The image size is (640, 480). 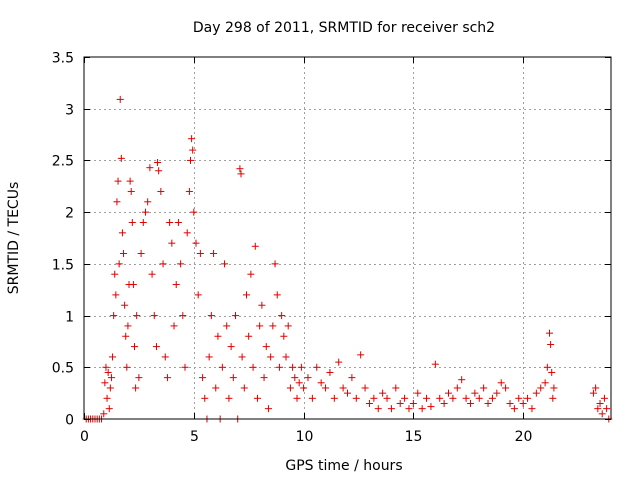 What do you see at coordinates (69, 214) in the screenshot?
I see `y-tick-label: 2` at bounding box center [69, 214].